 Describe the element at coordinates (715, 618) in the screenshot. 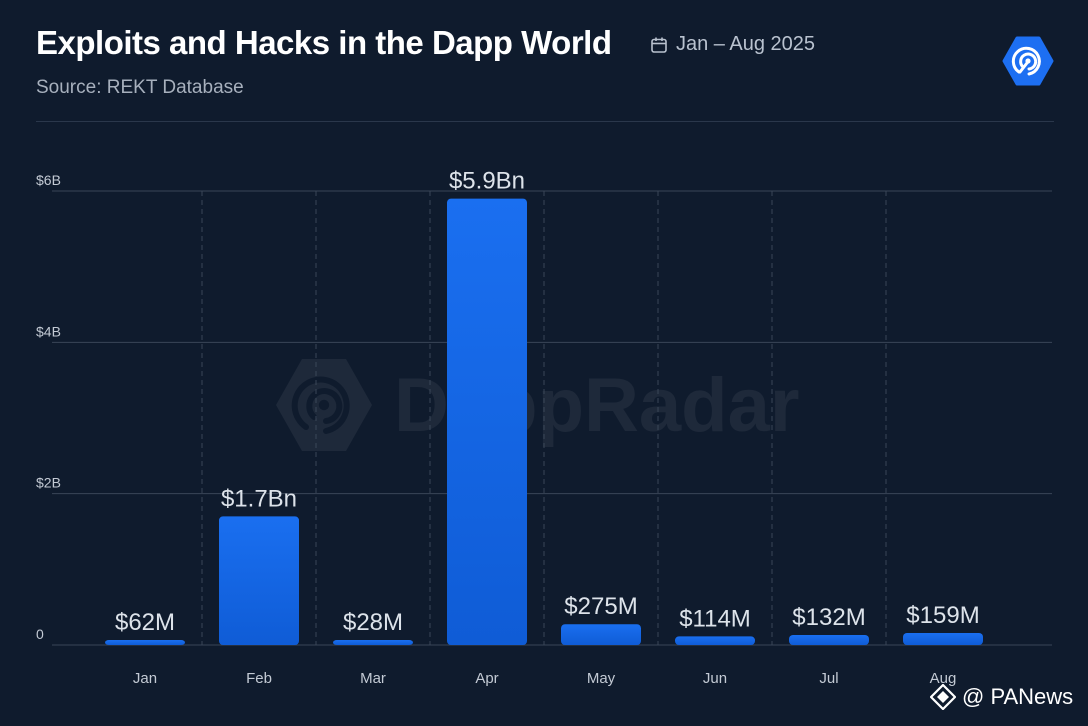

I see `data-label-jun: $114M` at that location.